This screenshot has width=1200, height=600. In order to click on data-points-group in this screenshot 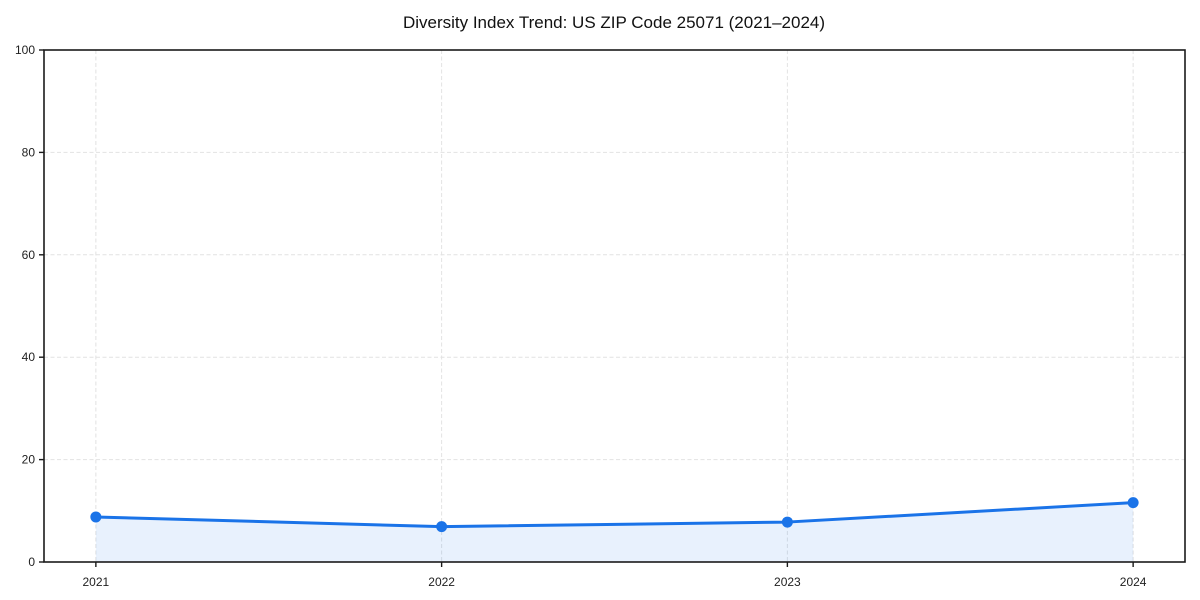, I will do `click(614, 515)`.